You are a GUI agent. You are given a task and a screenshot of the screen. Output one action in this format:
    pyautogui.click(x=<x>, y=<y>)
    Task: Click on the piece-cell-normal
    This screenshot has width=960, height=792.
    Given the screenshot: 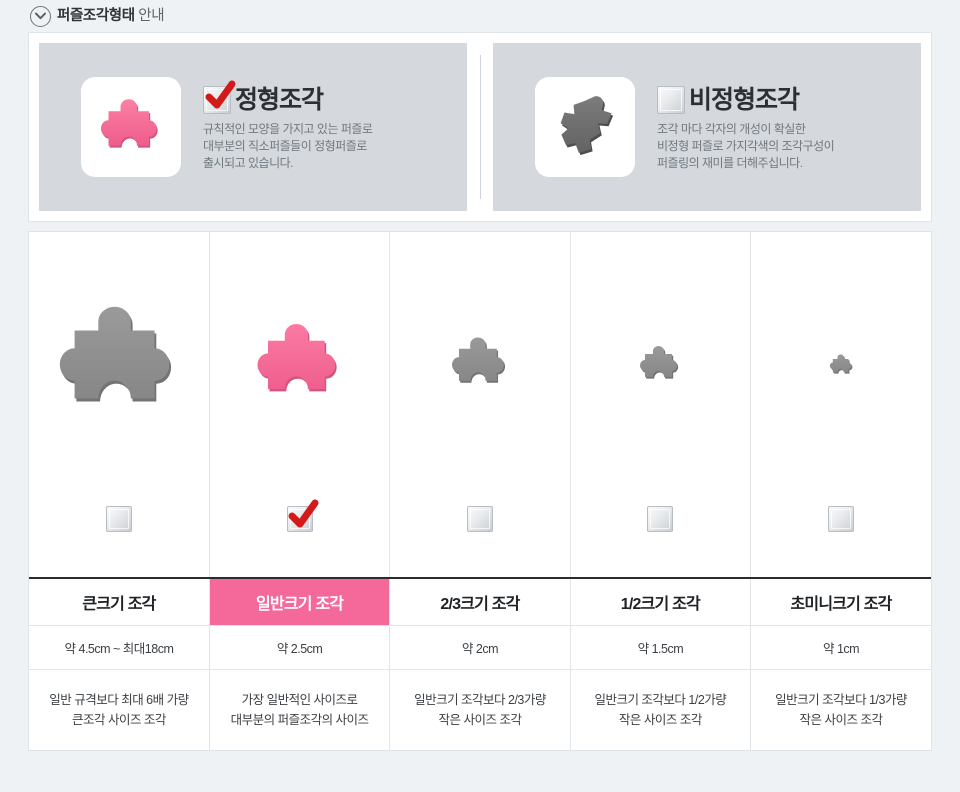 What is the action you would take?
    pyautogui.click(x=299, y=405)
    